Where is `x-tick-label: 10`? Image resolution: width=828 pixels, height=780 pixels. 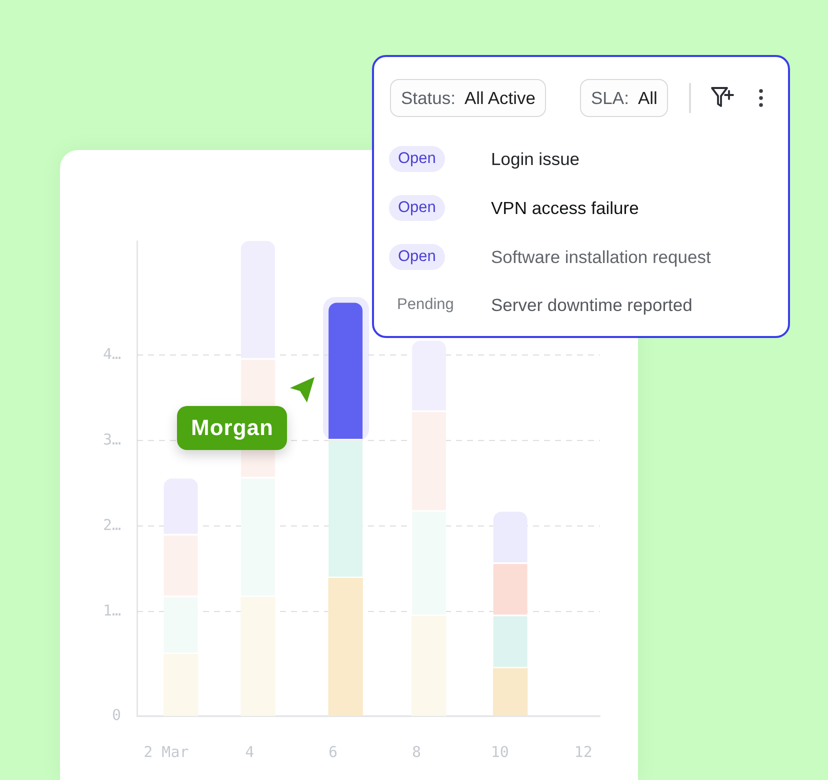 x-tick-label: 10 is located at coordinates (499, 751).